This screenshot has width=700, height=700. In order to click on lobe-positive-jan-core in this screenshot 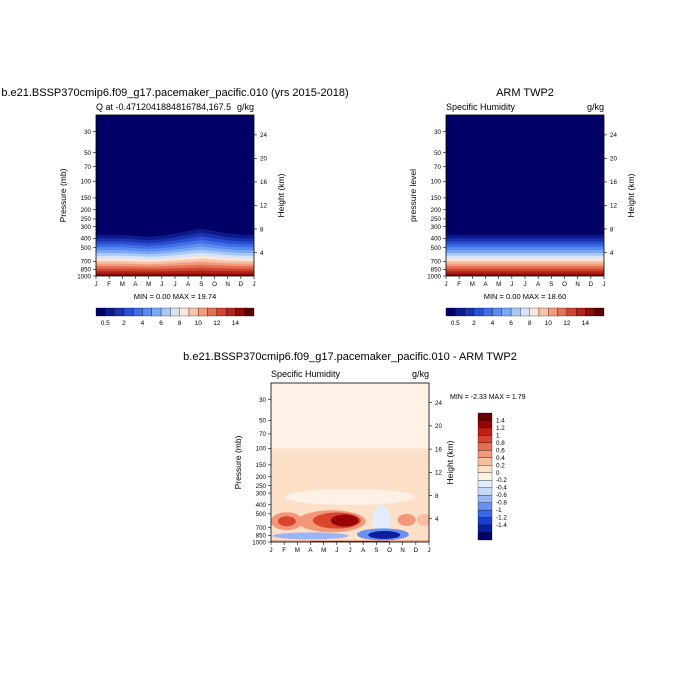, I will do `click(286, 521)`.